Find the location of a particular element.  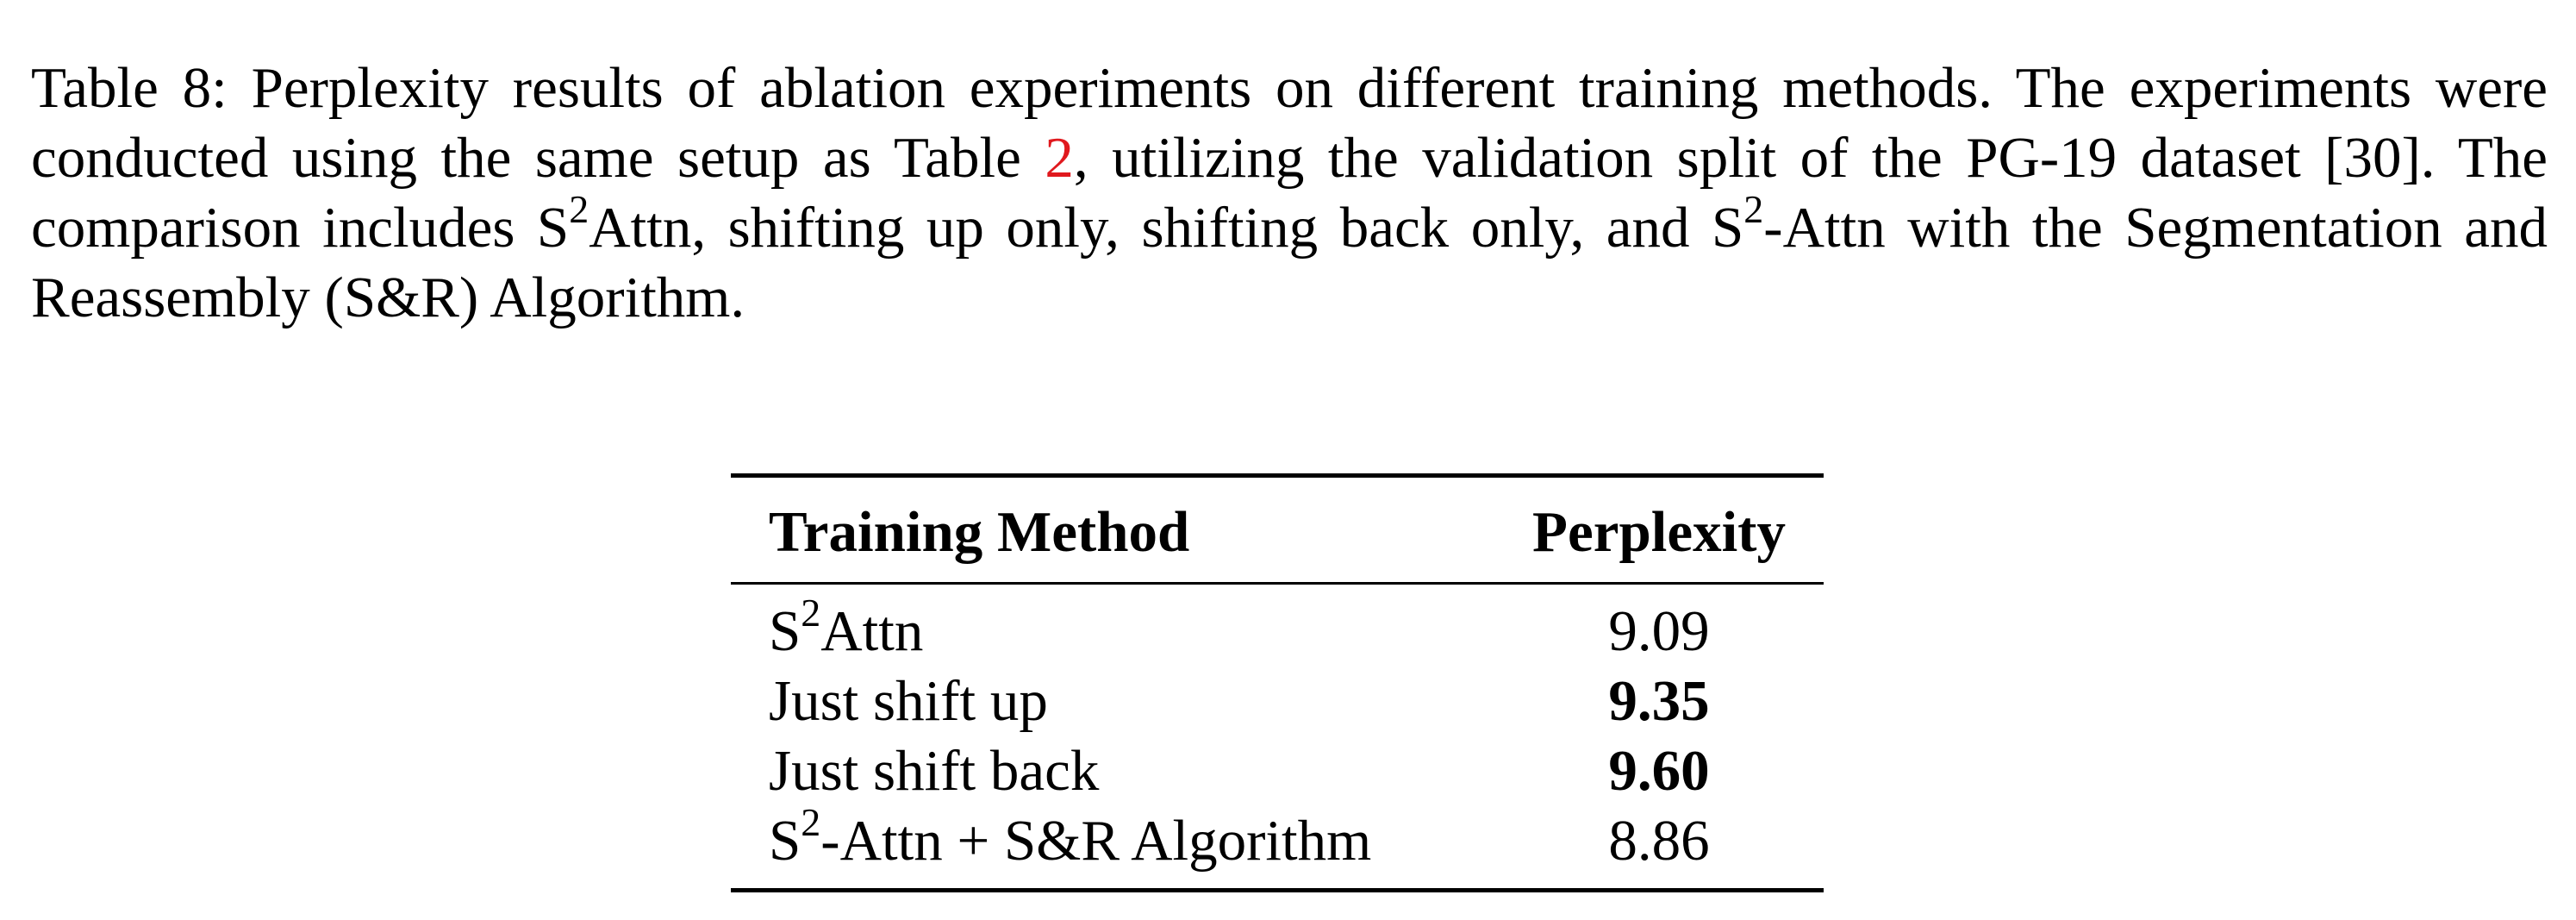

perplexity-table: Training Method Perplexity is located at coordinates (1277, 530).